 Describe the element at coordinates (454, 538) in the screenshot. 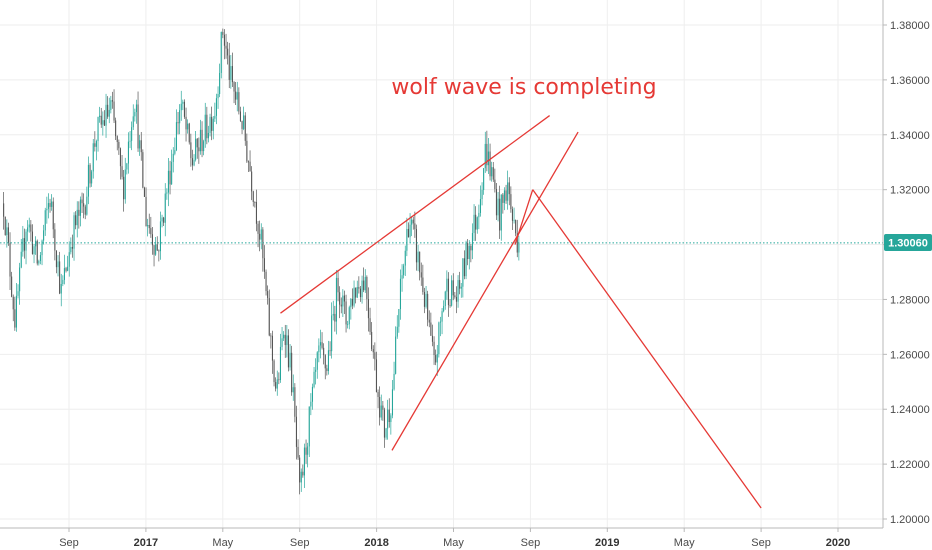

I see `x-axis: Sep 2017 May Sep 2018 May Sep 2019 May Sep 2020` at that location.